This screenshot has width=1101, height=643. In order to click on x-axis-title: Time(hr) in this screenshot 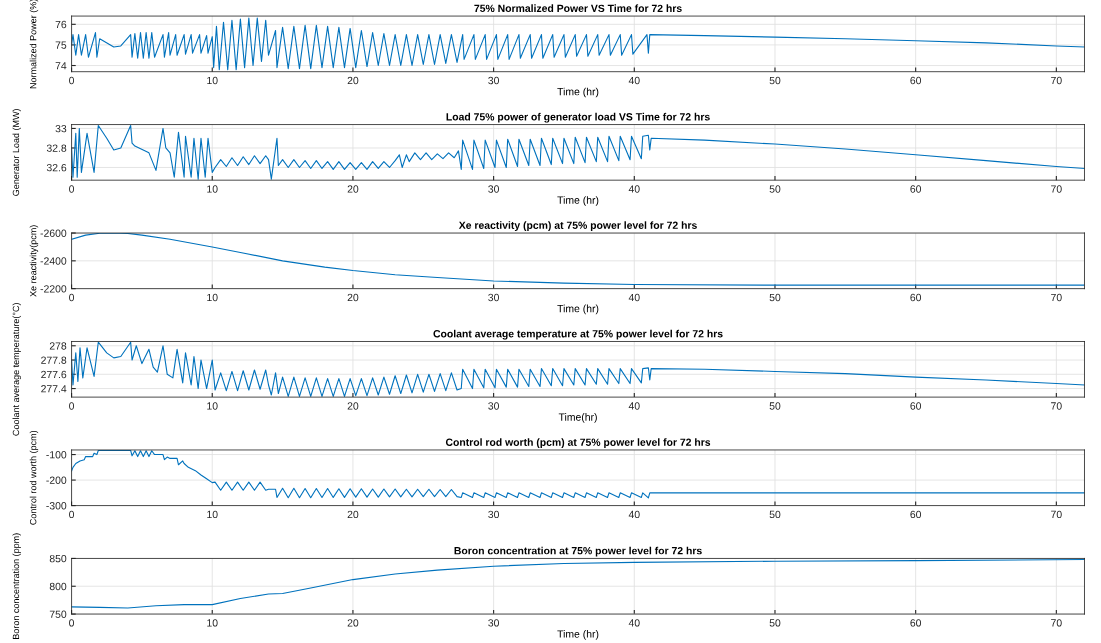, I will do `click(577, 418)`.